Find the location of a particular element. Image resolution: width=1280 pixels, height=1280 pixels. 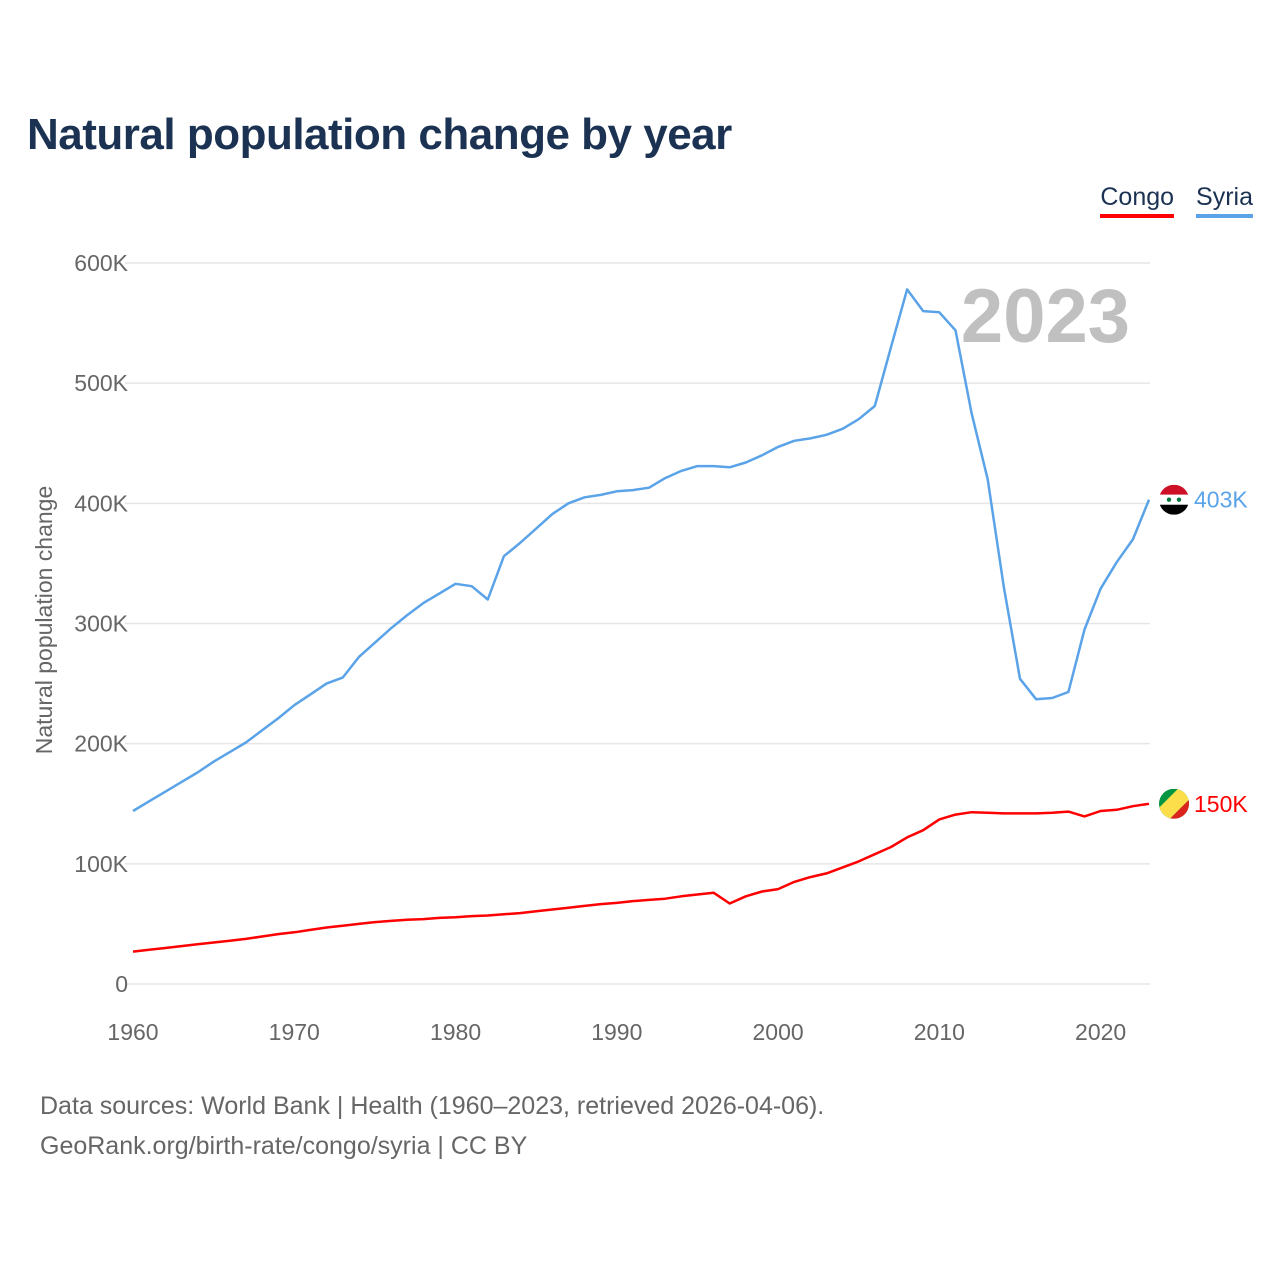

x-tick-label: 2000 is located at coordinates (777, 1032).